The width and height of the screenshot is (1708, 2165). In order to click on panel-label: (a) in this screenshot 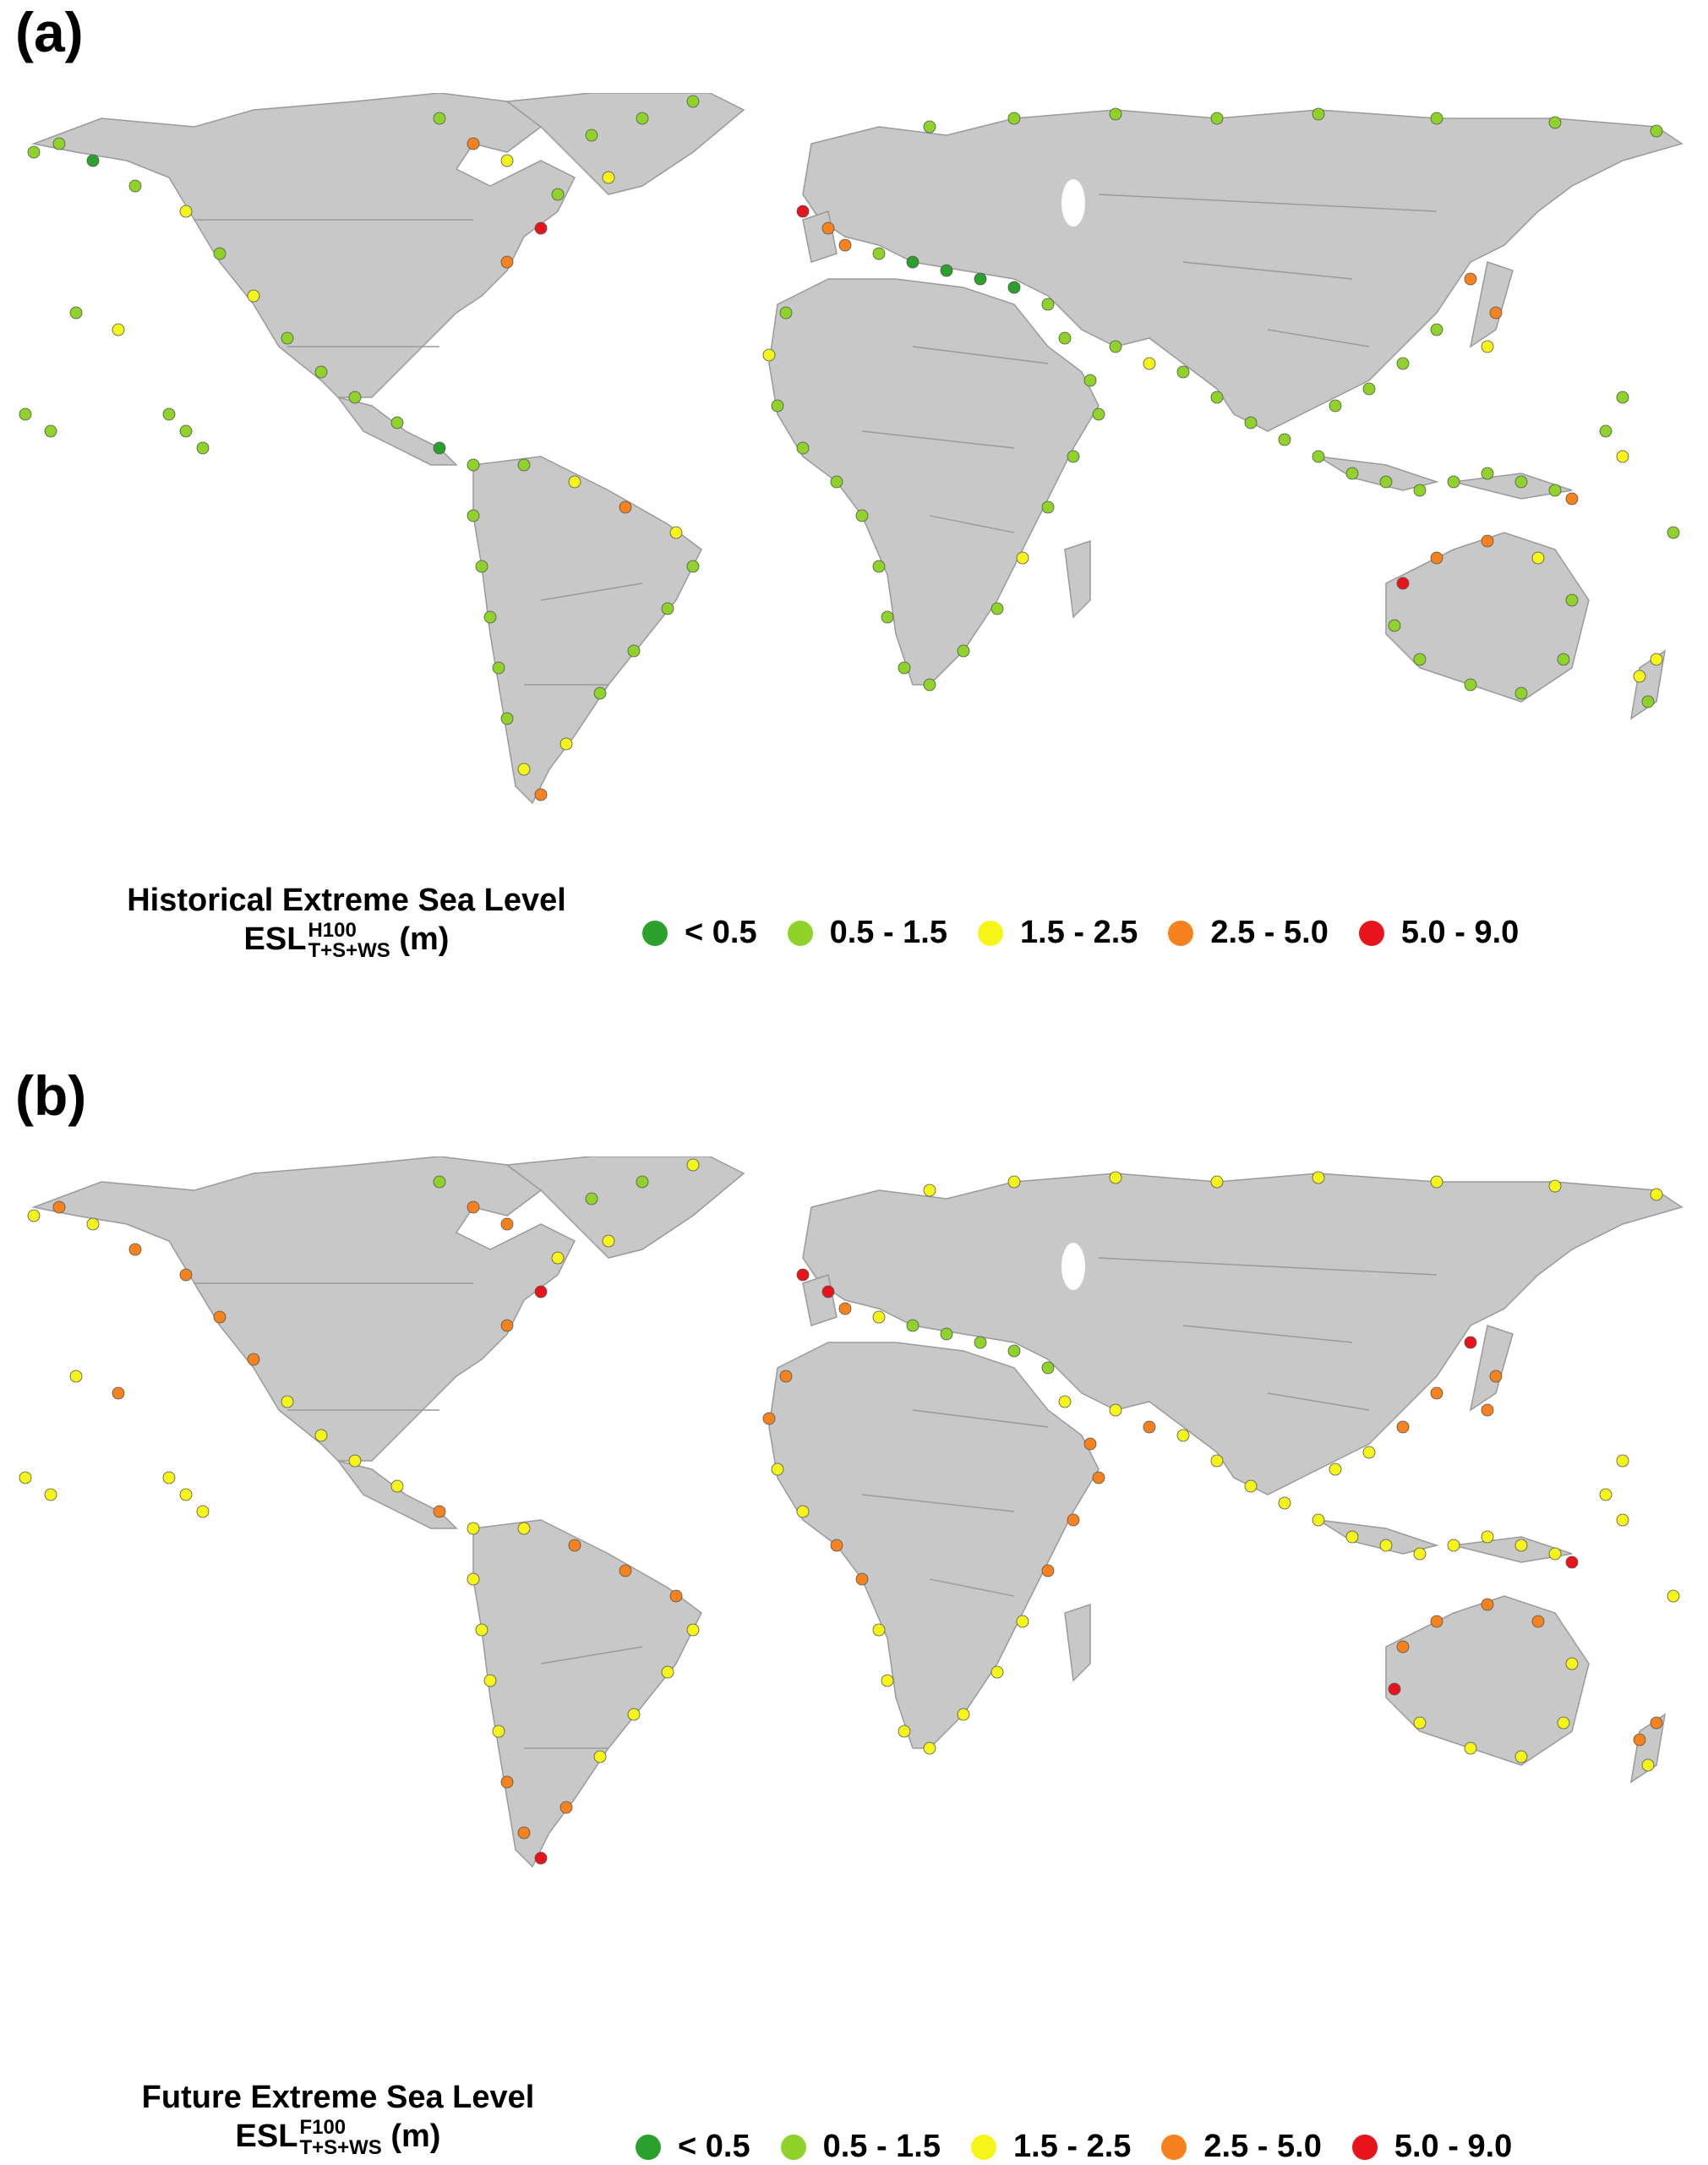, I will do `click(49, 32)`.